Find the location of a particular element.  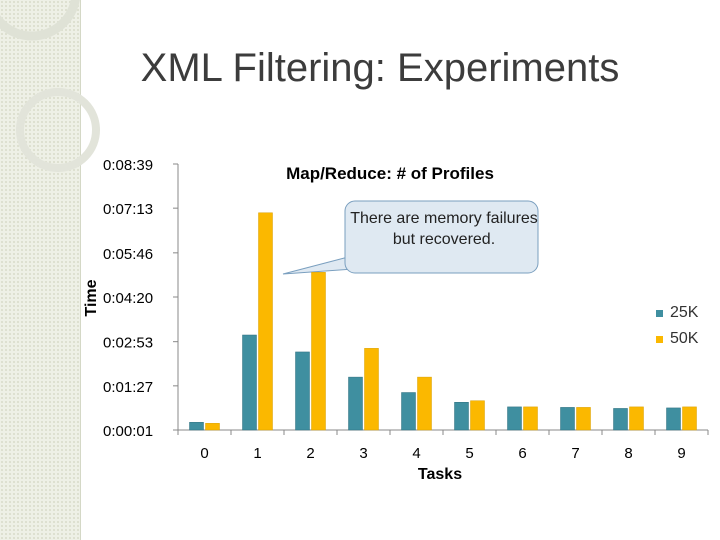

legend-item-25k: 25K is located at coordinates (677, 313).